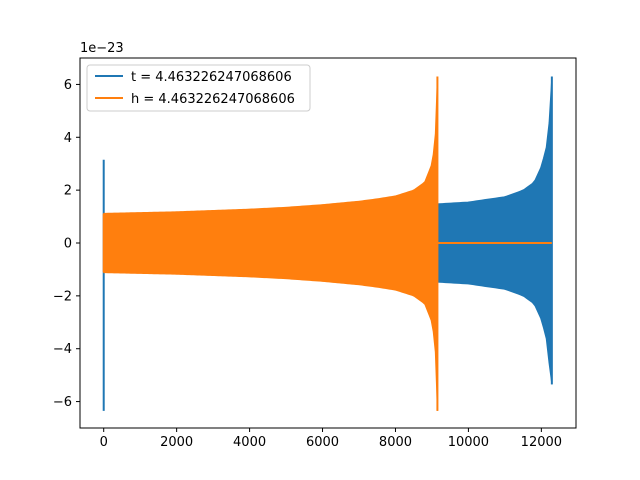  Describe the element at coordinates (68, 138) in the screenshot. I see `y-tick-label: 4` at that location.